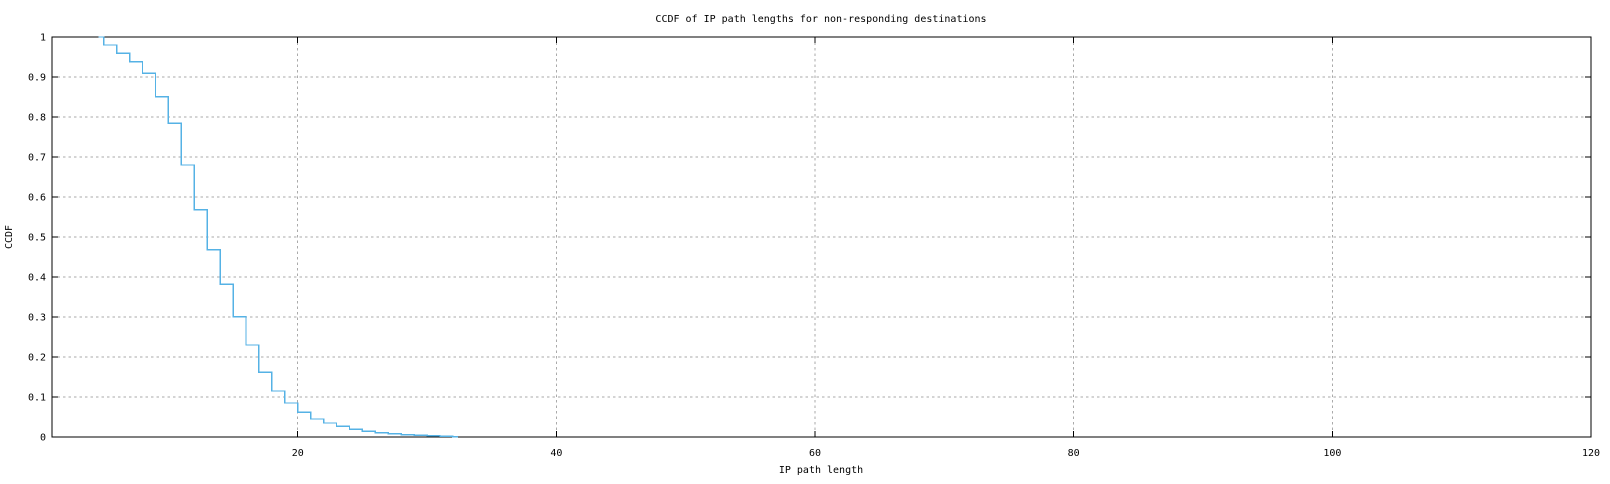  Describe the element at coordinates (37, 238) in the screenshot. I see `y-tick-label: 0.5` at that location.